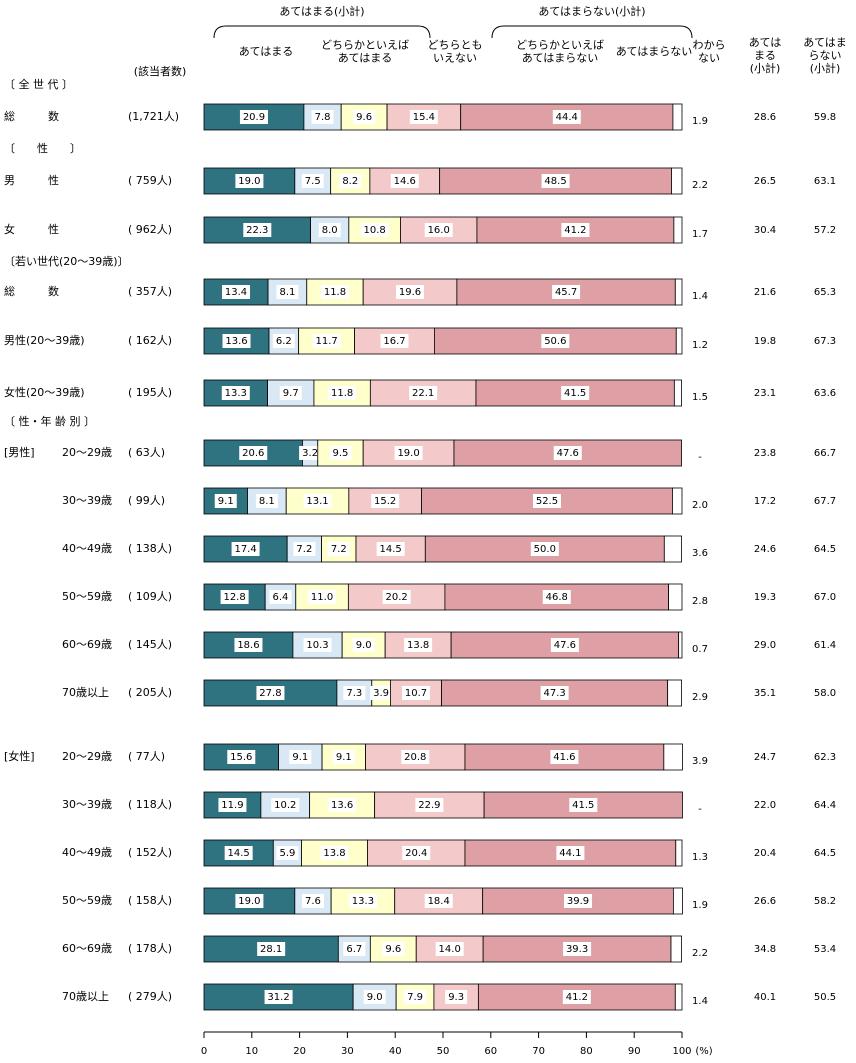  What do you see at coordinates (765, 597) in the screenshot?
I see `subtotal-value: 19.3` at bounding box center [765, 597].